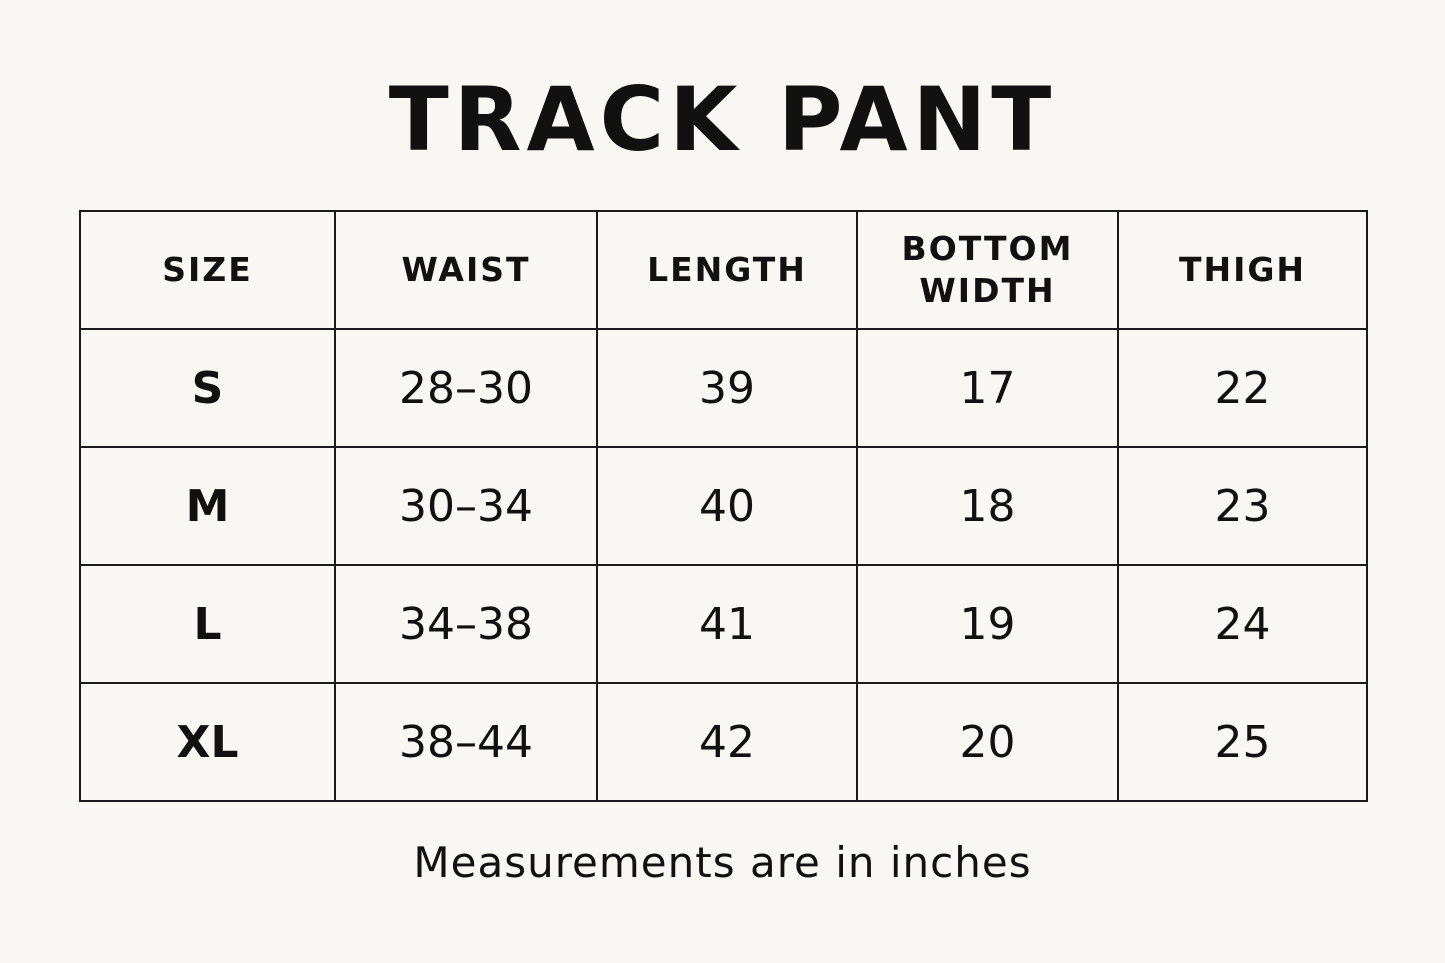 The image size is (1445, 963). What do you see at coordinates (987, 388) in the screenshot?
I see `cell-bottom-width: 17` at bounding box center [987, 388].